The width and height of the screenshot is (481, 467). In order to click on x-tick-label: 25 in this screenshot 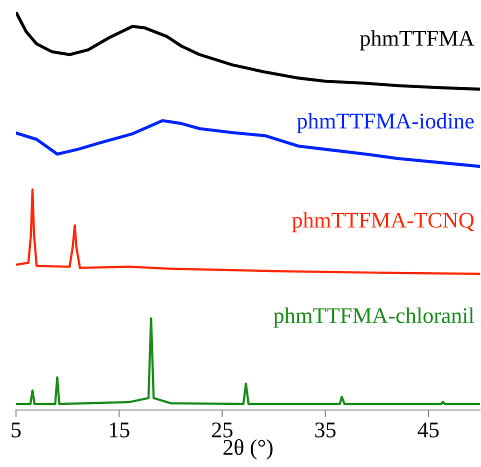, I will do `click(222, 430)`.